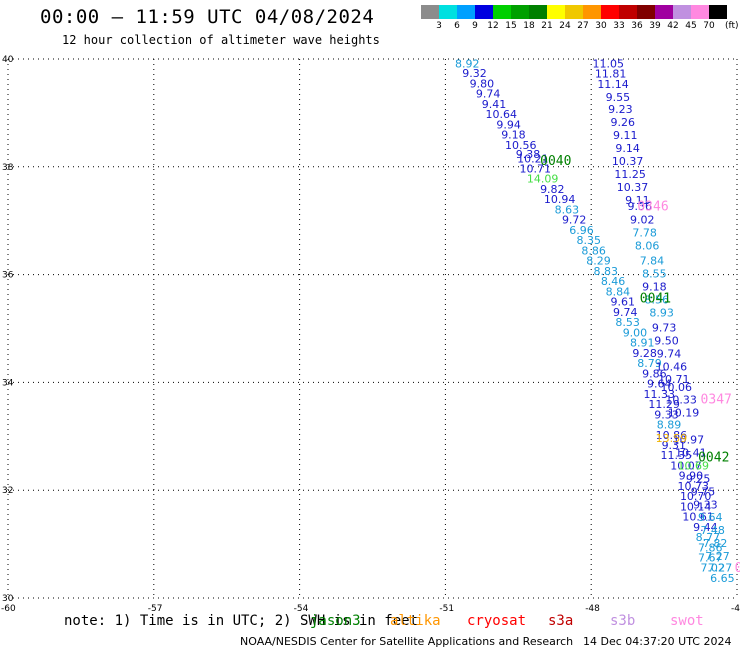 Image resolution: width=740 pixels, height=650 pixels. I want to click on wave-height-label: 9.38, so click(528, 154).